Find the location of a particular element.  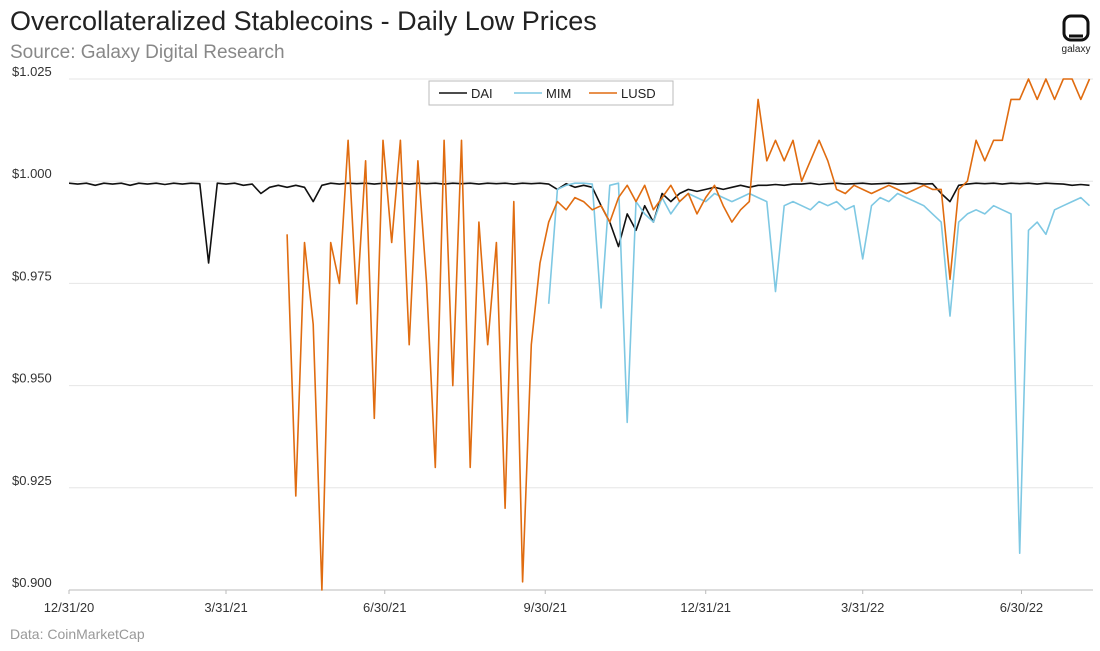

x-tick-label: 6/30/22 is located at coordinates (1021, 607).